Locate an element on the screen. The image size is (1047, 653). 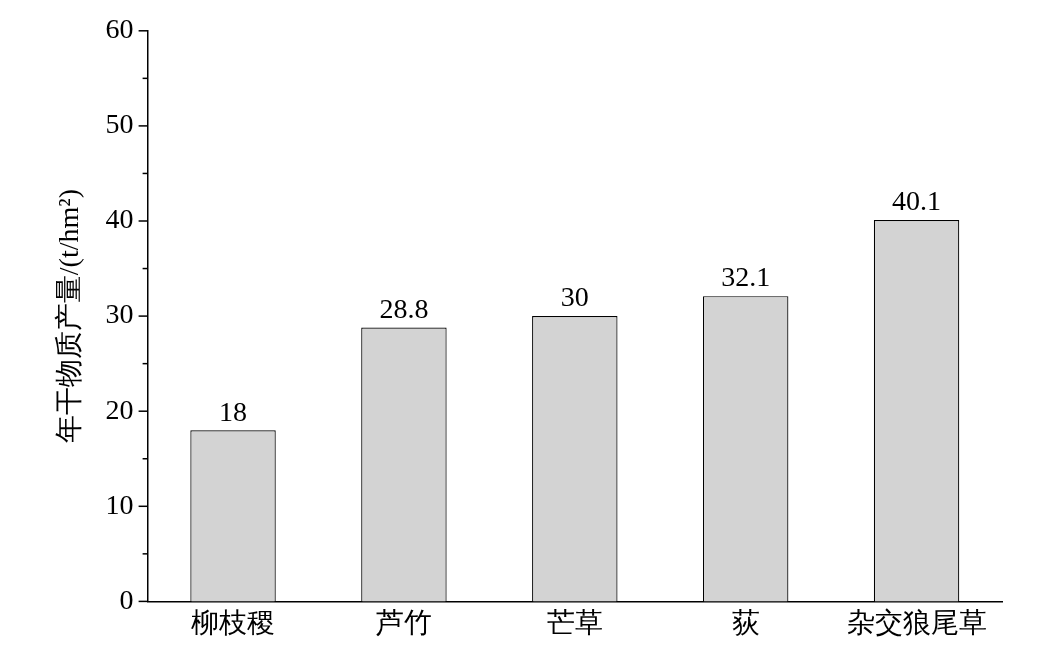
y-tick-label: 10 is located at coordinates (119, 504).